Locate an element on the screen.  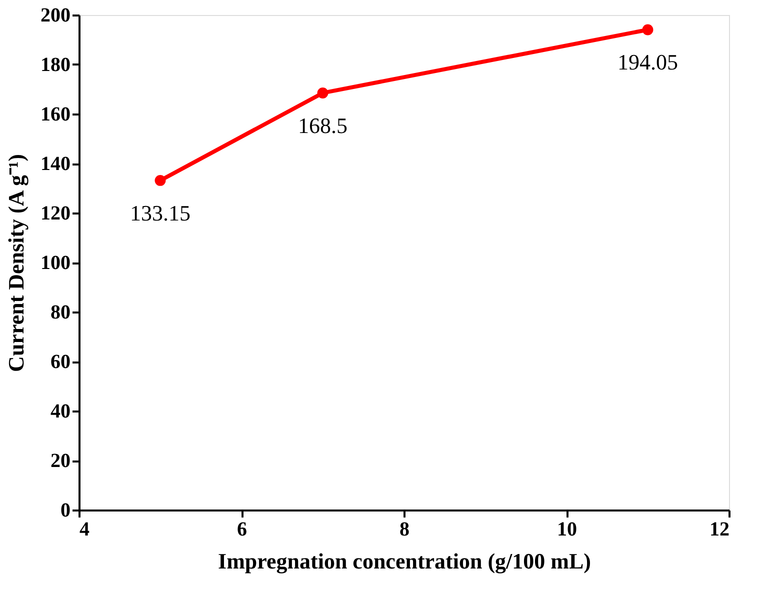
x-tick-label: 6 is located at coordinates (242, 529).